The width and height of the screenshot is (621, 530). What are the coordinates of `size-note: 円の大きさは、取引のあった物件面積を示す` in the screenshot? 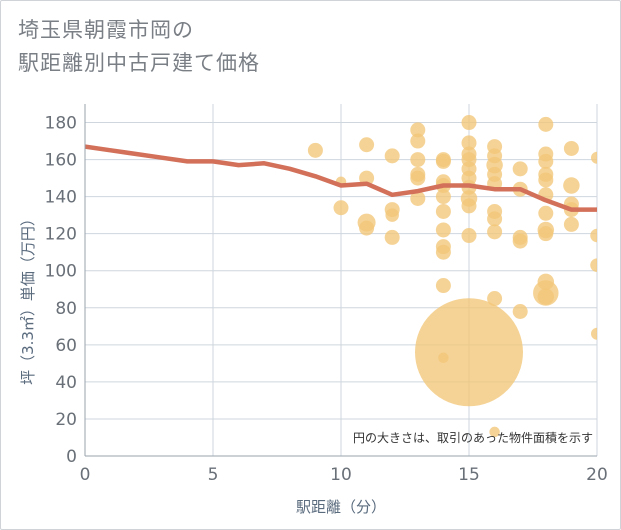 It's located at (473, 437).